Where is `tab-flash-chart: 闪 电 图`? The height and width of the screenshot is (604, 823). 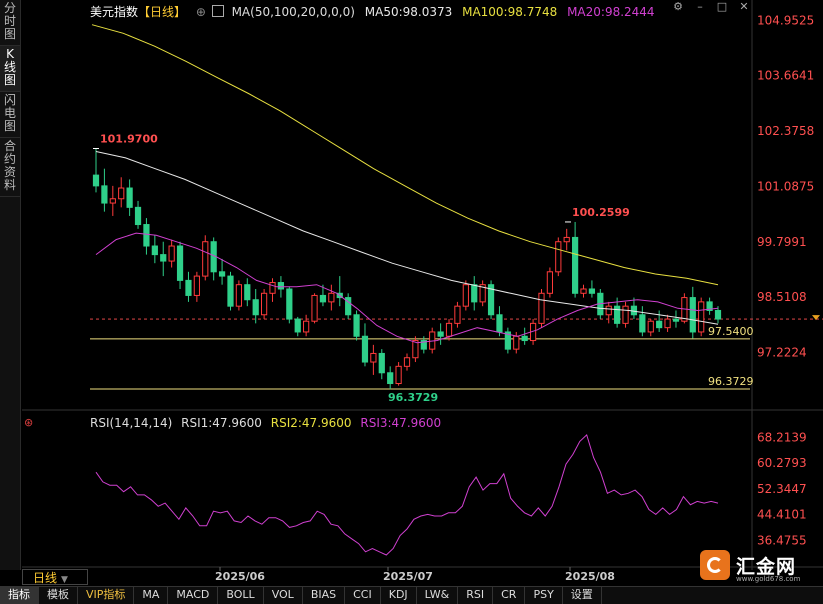
tab-flash-chart: 闪 电 图 is located at coordinates (10, 115).